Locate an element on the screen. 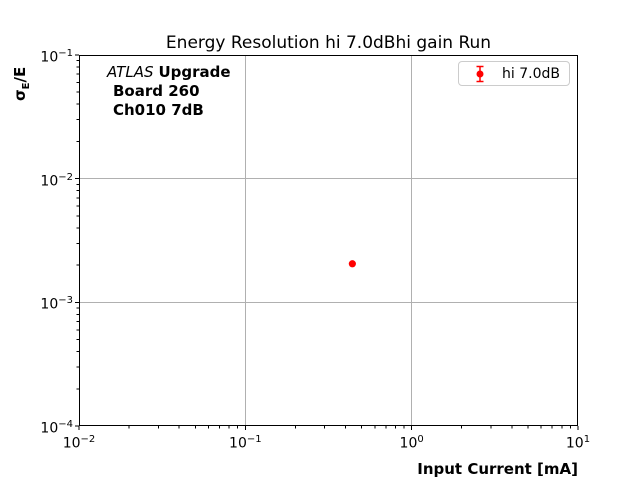  x-tick-label: 10⁻¹ is located at coordinates (245, 443).